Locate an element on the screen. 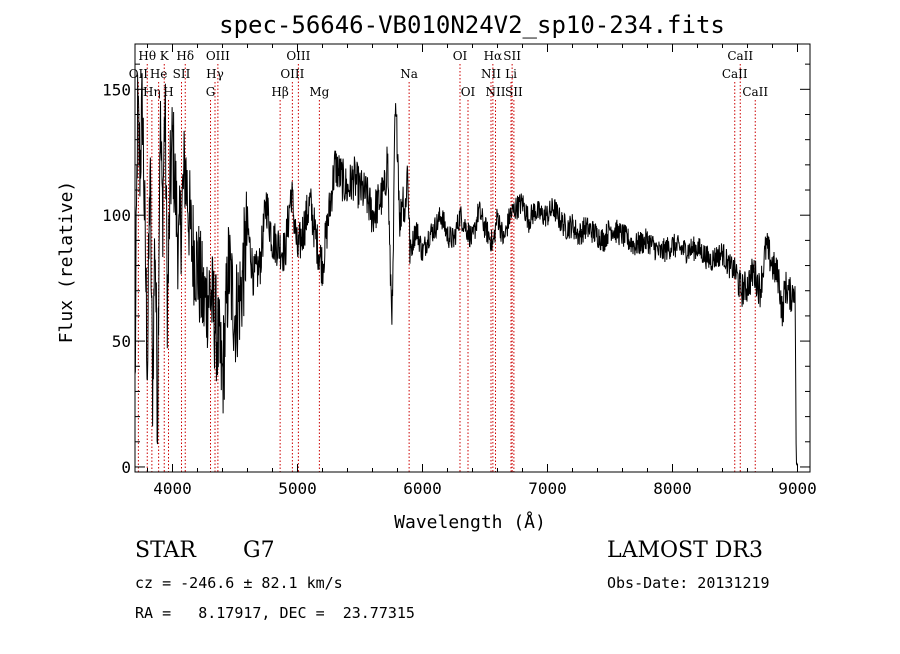 The width and height of the screenshot is (900, 654). line-marker-label: Hθ is located at coordinates (147, 56).